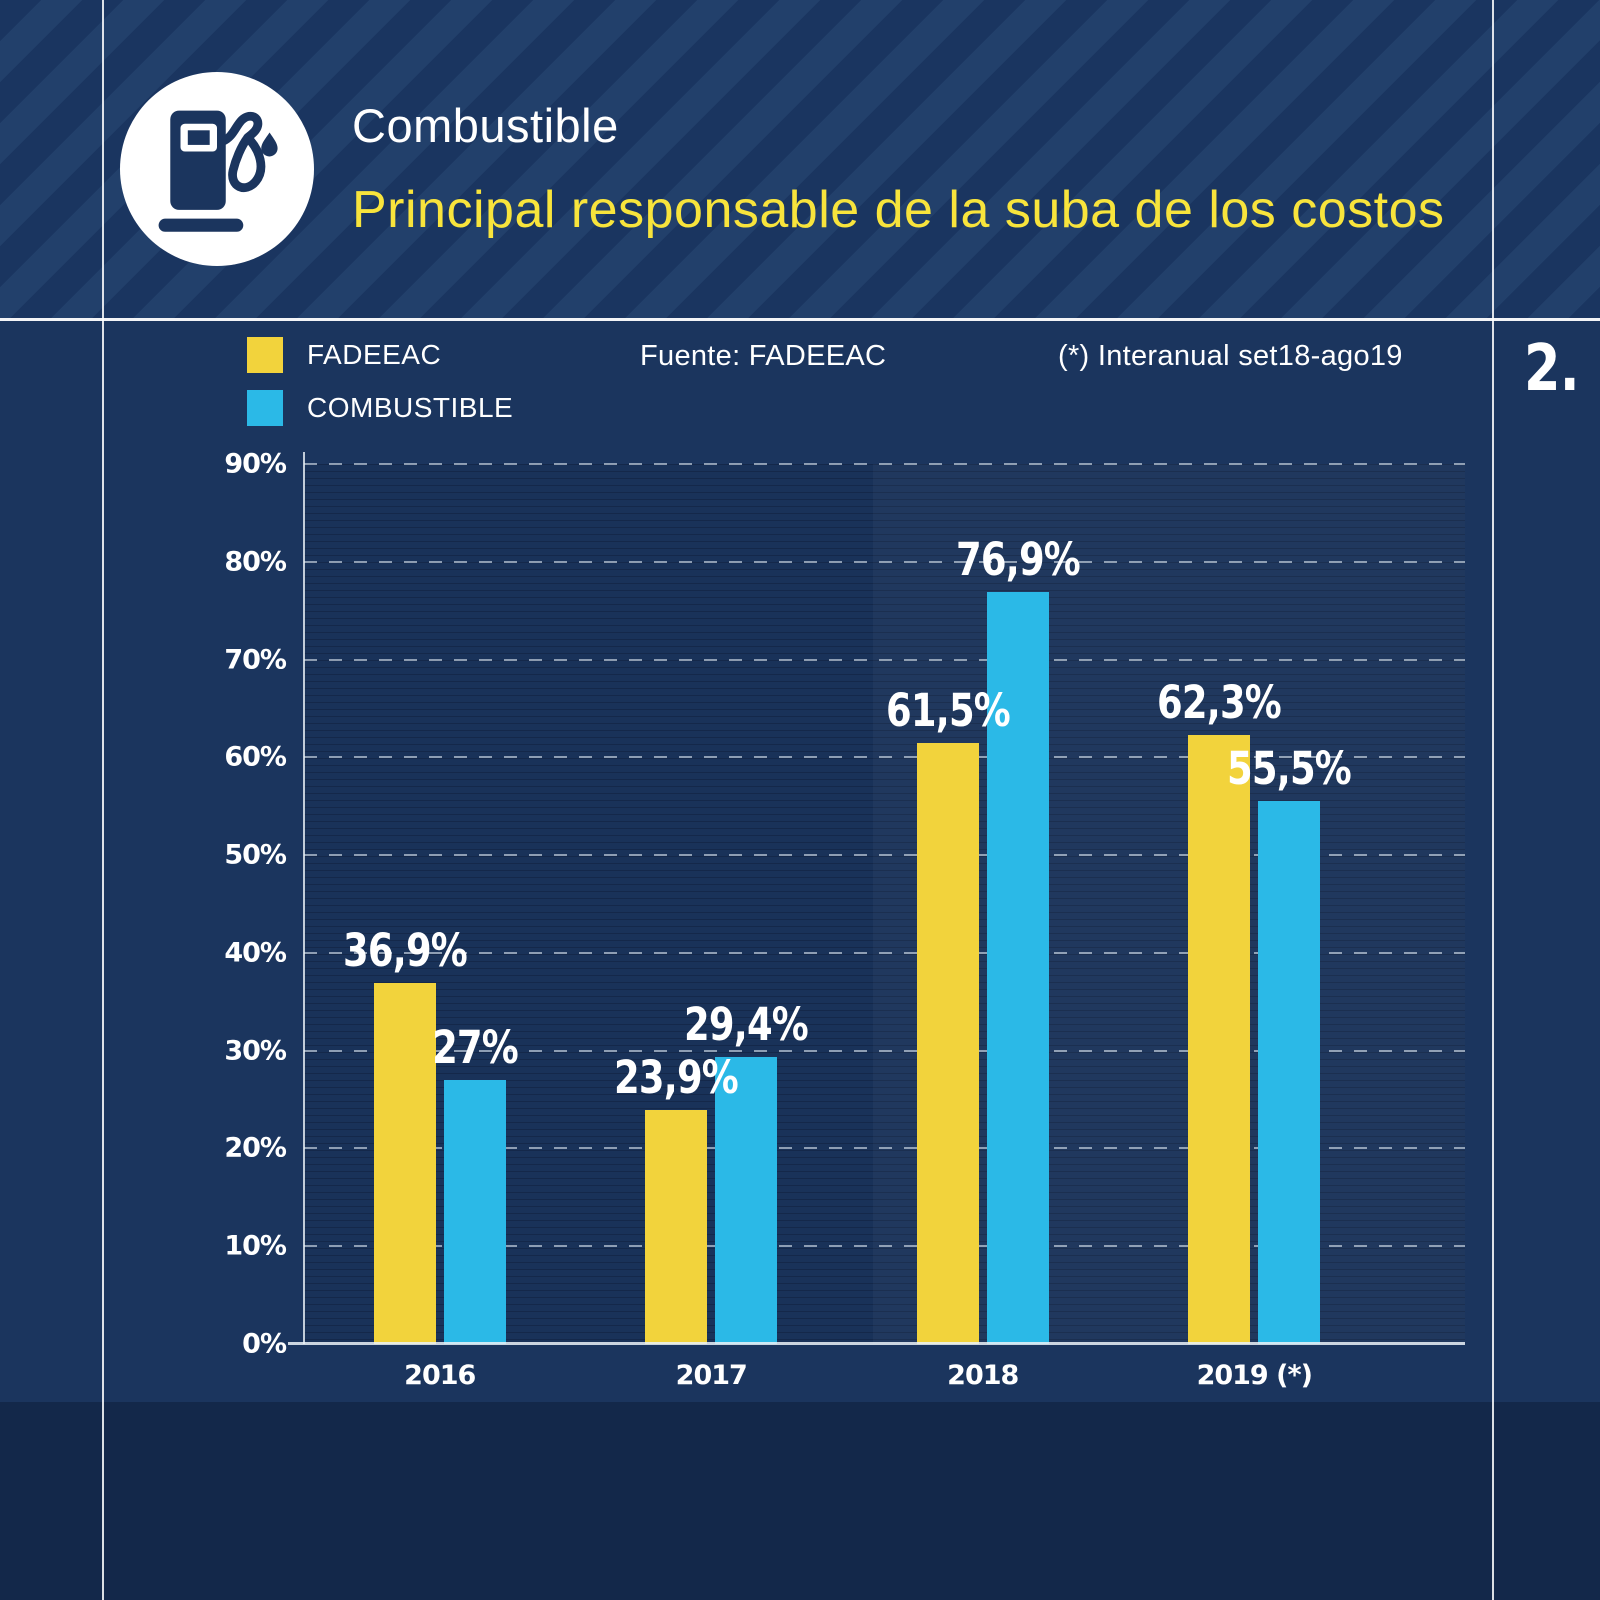 The height and width of the screenshot is (1600, 1600). What do you see at coordinates (1230, 356) in the screenshot?
I see `interanual-note: (*) Interanual set18-ago19` at bounding box center [1230, 356].